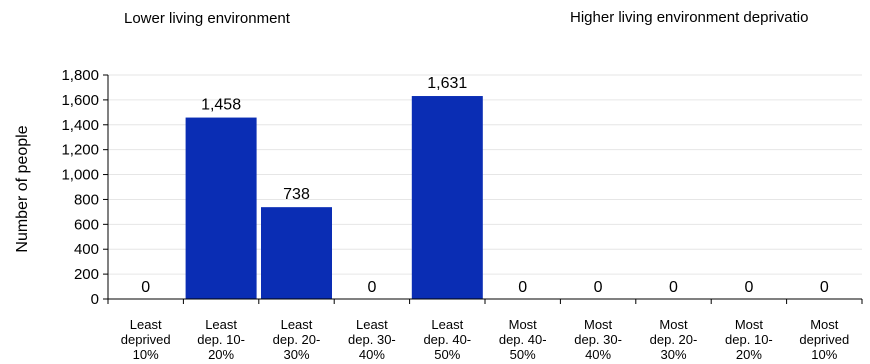  I want to click on x-tick-label: Most dep. 40-50%, so click(523, 339).